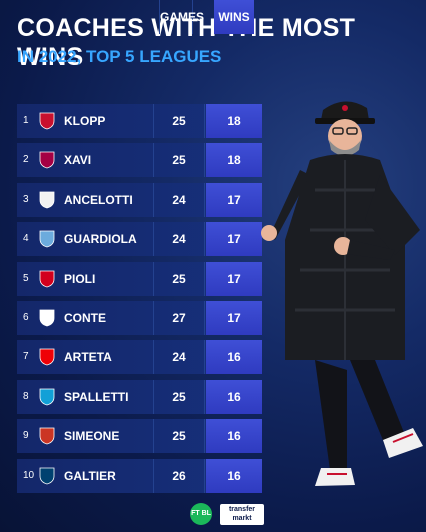 Image resolution: width=426 pixels, height=532 pixels. What do you see at coordinates (26, 435) in the screenshot?
I see `rank-number: 9` at bounding box center [26, 435].